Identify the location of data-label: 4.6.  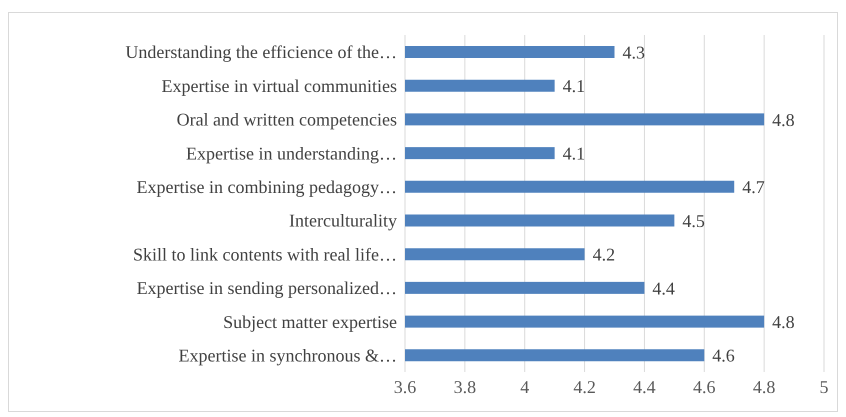
(723, 356).